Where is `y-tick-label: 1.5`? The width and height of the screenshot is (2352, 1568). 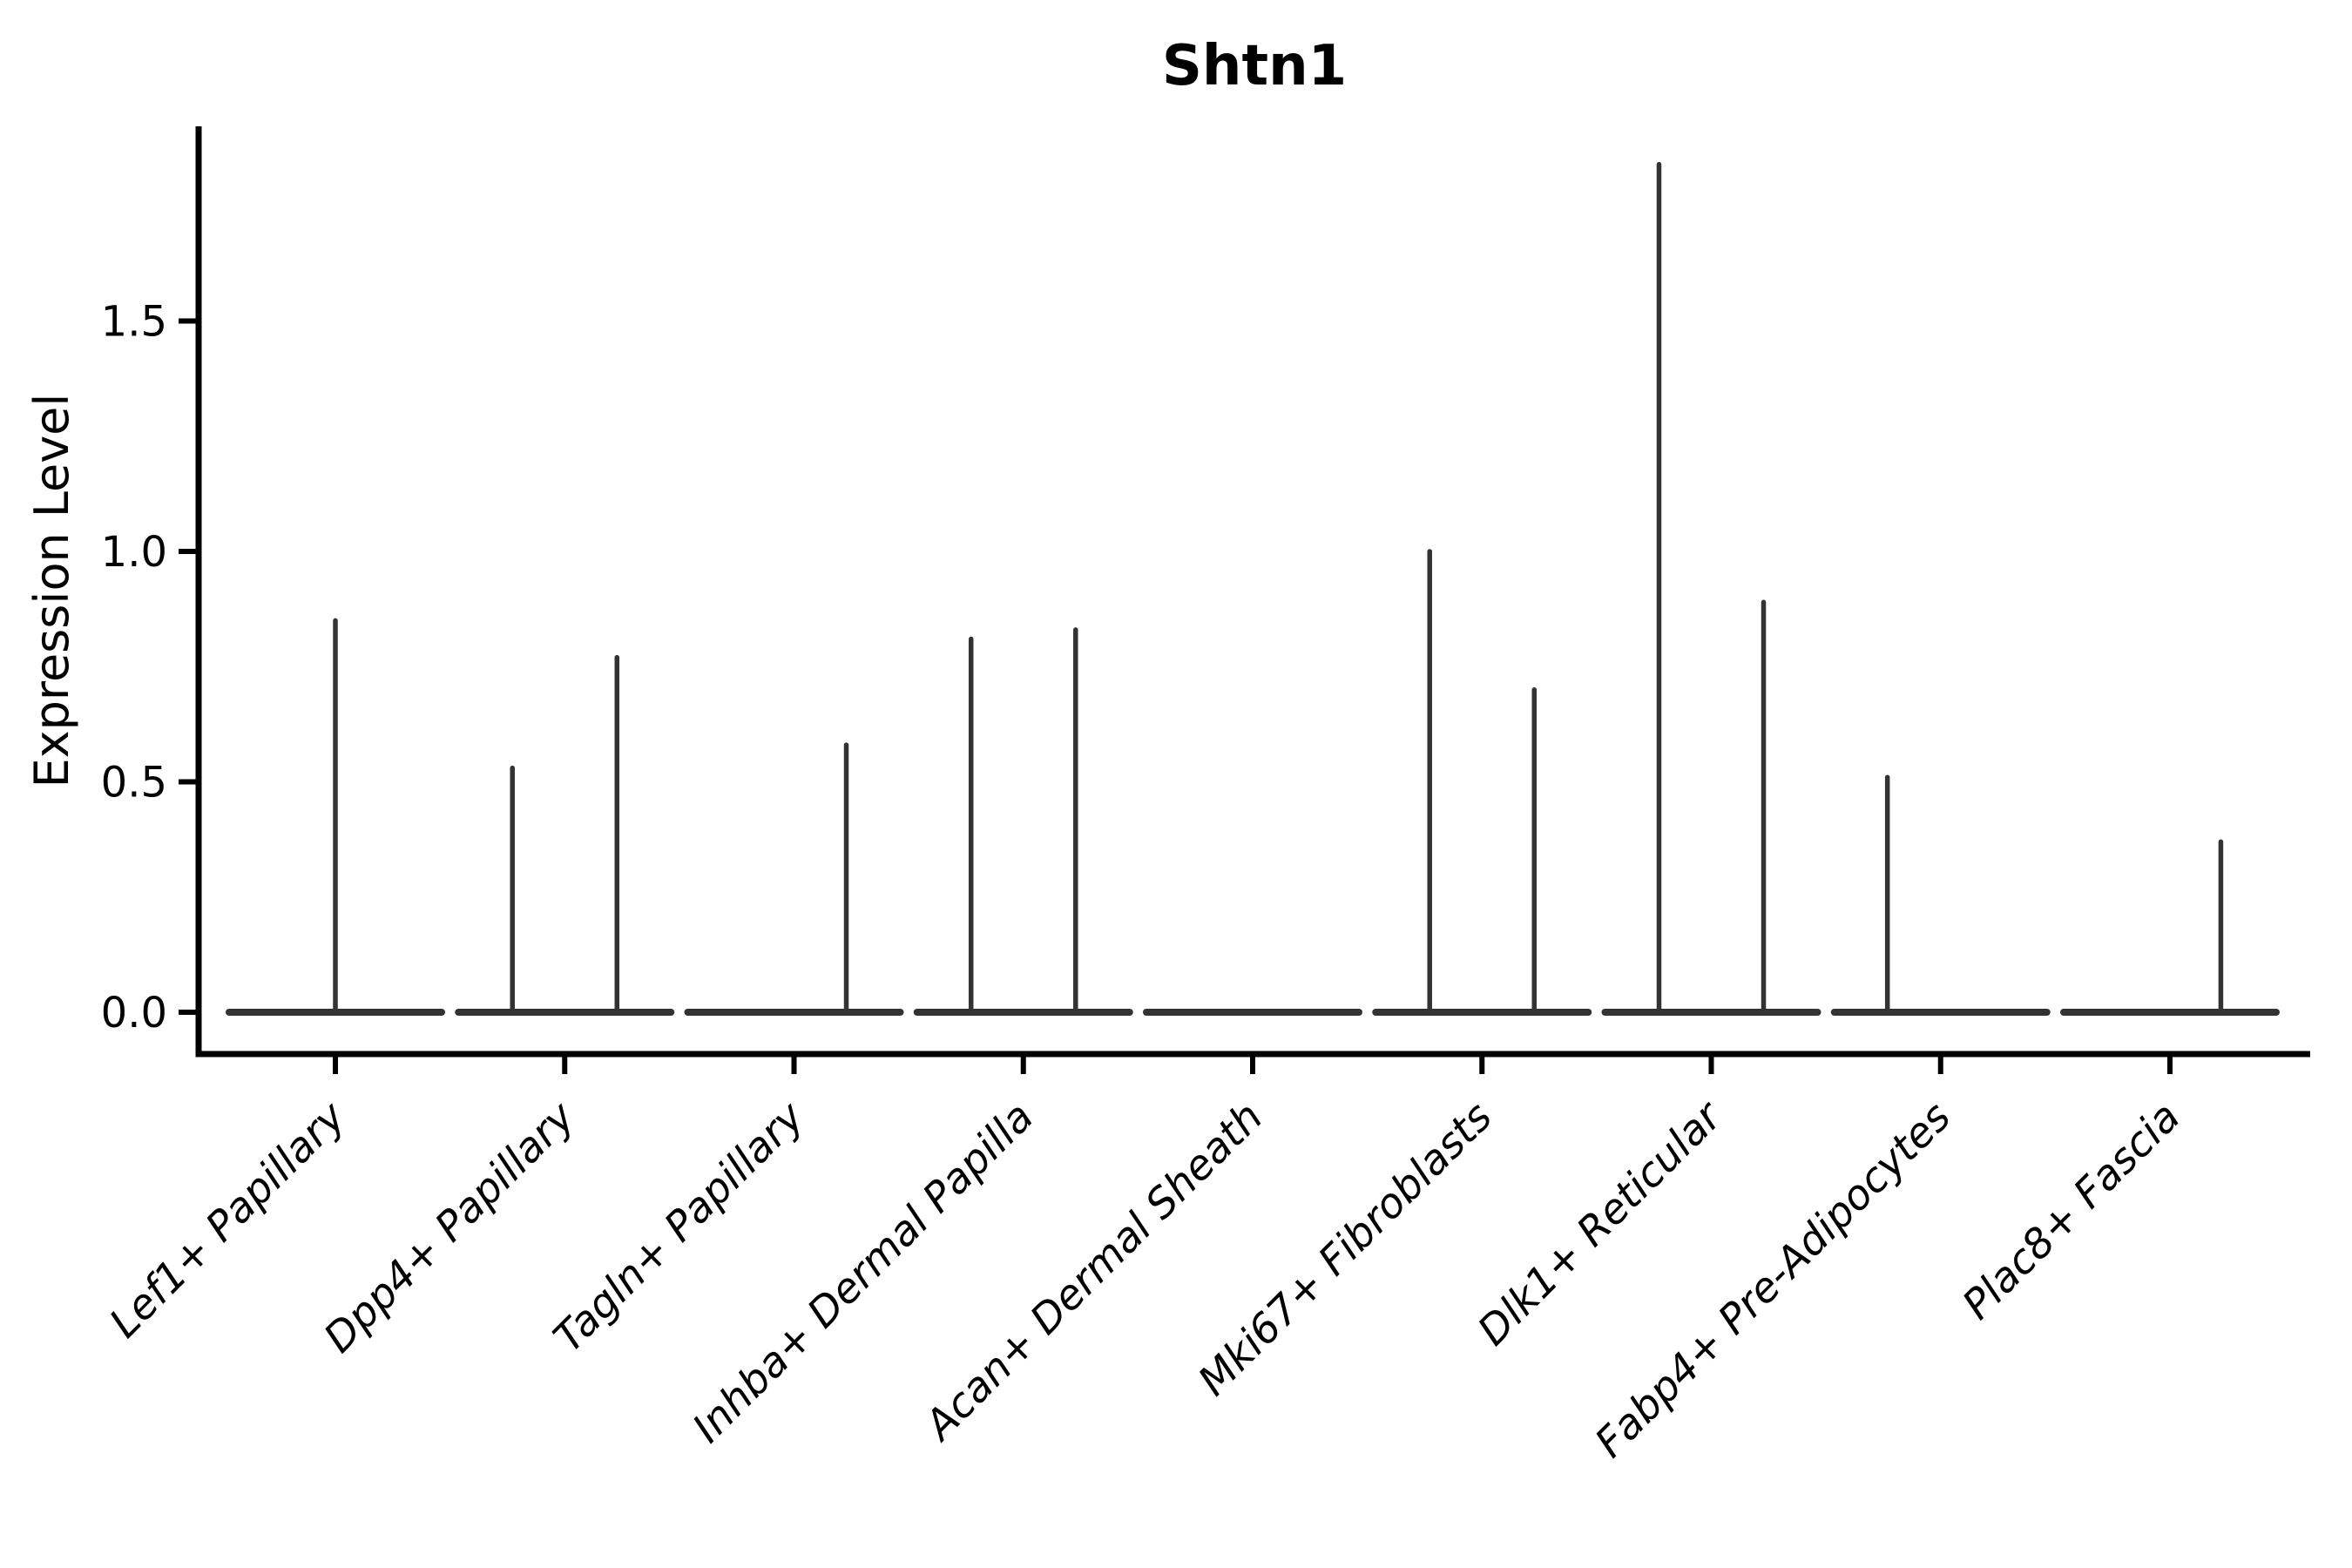
y-tick-label: 1.5 is located at coordinates (134, 322).